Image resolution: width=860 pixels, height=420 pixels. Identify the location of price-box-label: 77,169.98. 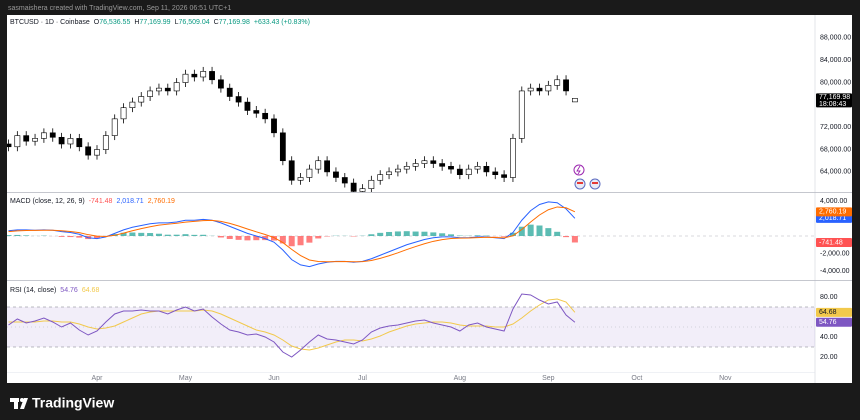
(834, 97).